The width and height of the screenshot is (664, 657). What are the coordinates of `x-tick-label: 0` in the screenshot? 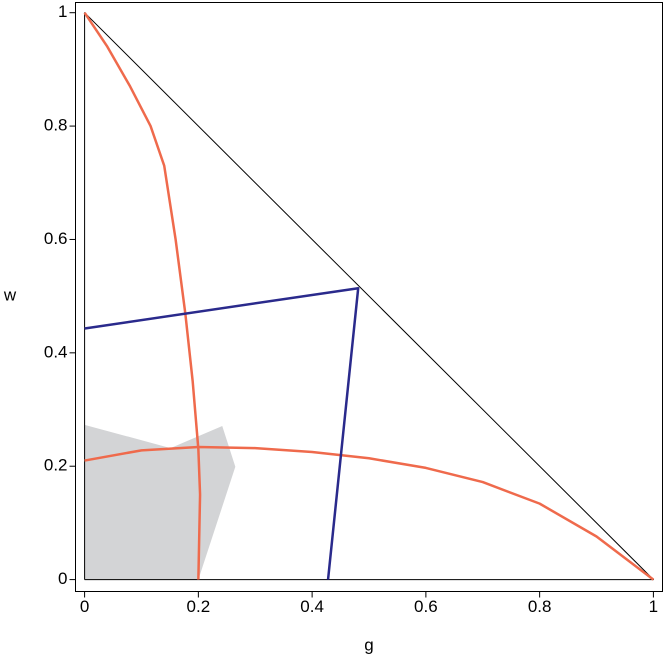 It's located at (84, 606).